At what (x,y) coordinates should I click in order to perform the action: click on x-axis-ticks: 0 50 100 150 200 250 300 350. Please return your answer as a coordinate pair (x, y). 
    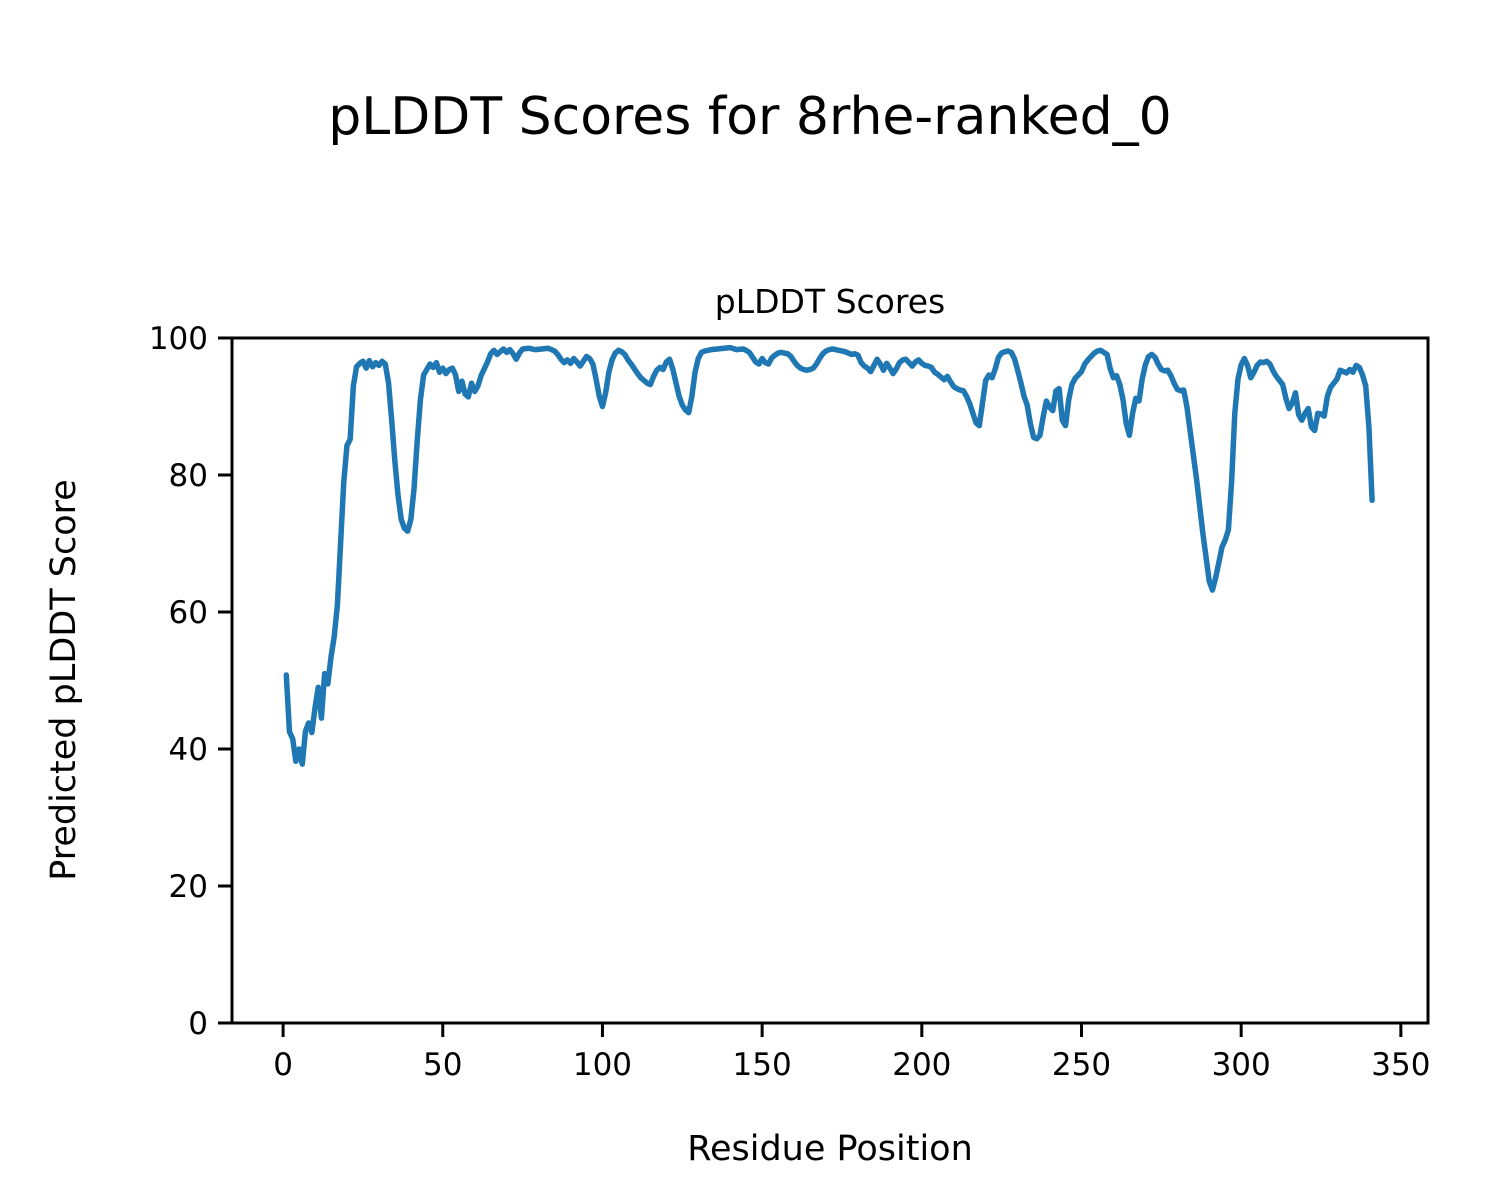
    Looking at the image, I should click on (851, 1053).